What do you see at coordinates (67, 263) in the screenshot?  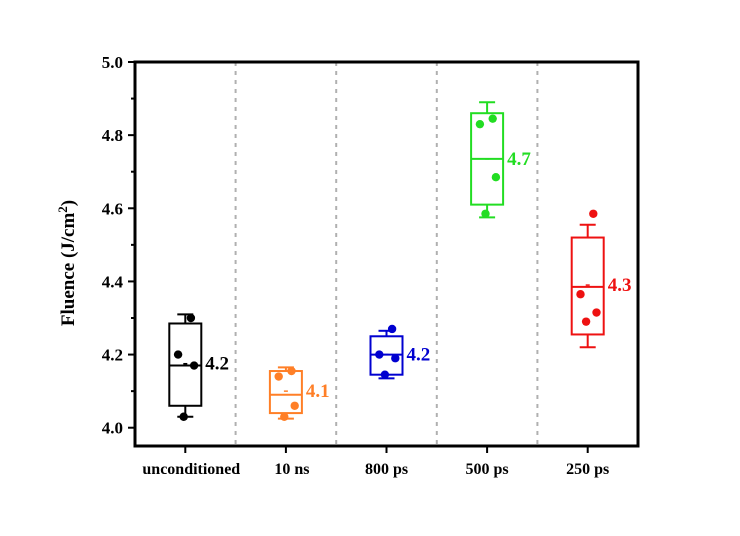 I see `y-axis-title: Fluence (J/cm2)` at bounding box center [67, 263].